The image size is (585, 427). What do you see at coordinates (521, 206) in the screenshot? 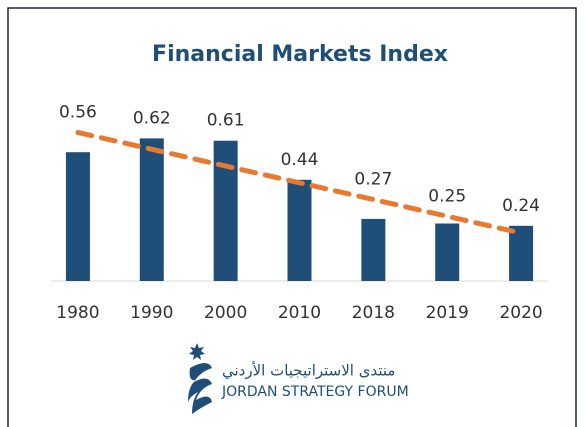
I see `data-label: 0.24` at bounding box center [521, 206].